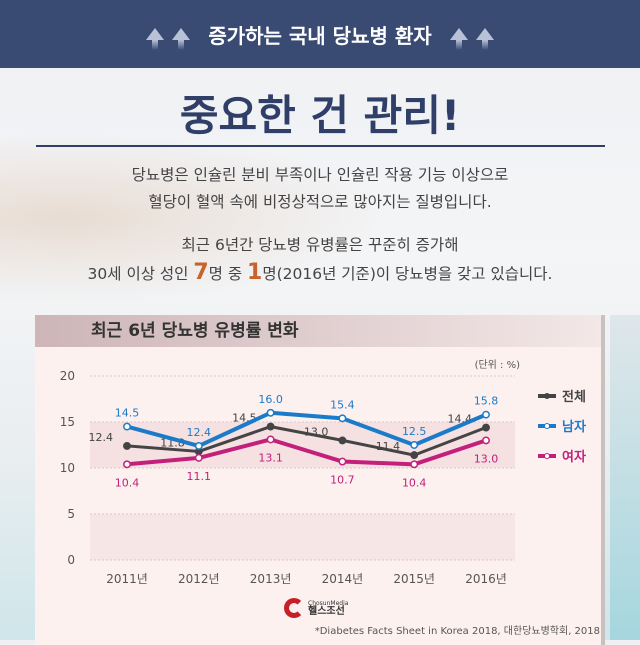 This screenshot has height=645, width=640. I want to click on data-label: 14.5, so click(127, 413).